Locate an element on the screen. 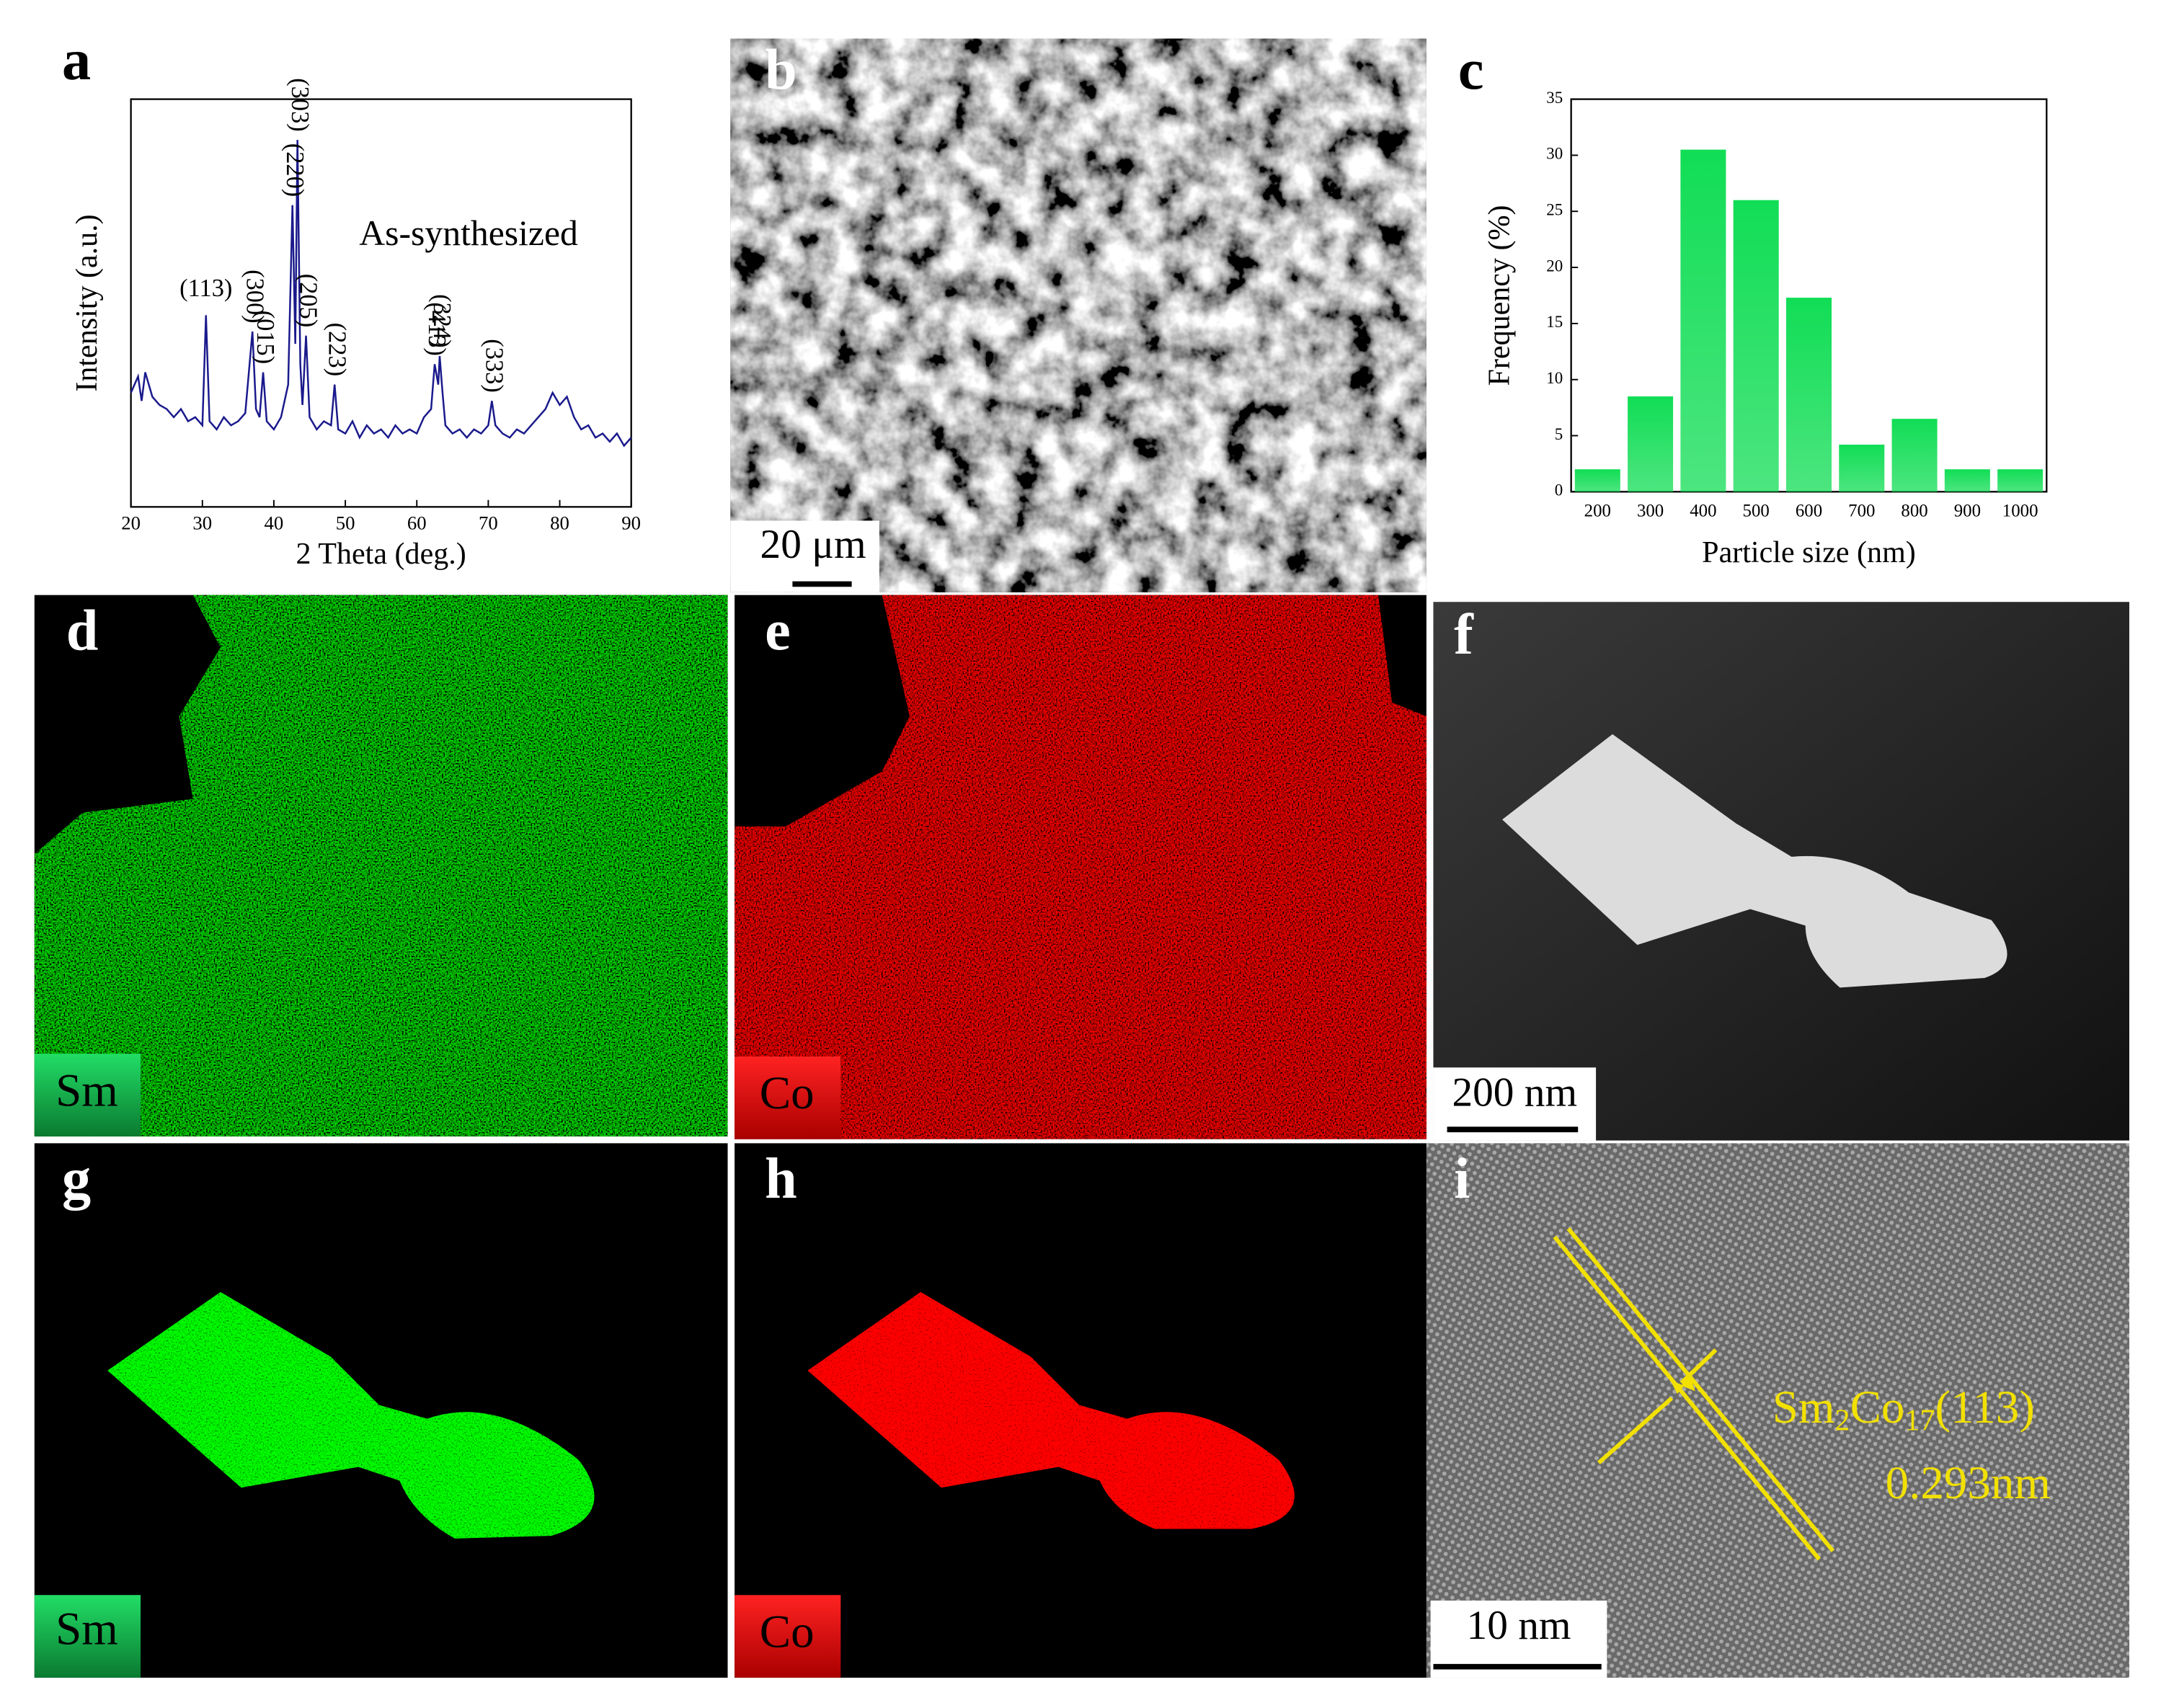 The height and width of the screenshot is (1708, 2161). particle is located at coordinates (1754, 861).